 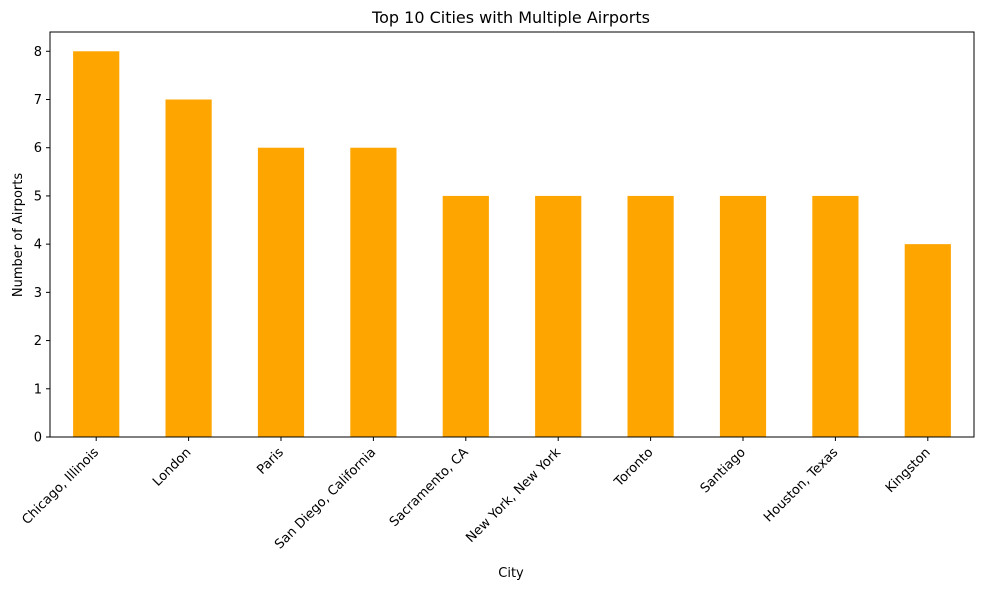 I want to click on x-tick-label-9: Kingston, so click(x=908, y=470).